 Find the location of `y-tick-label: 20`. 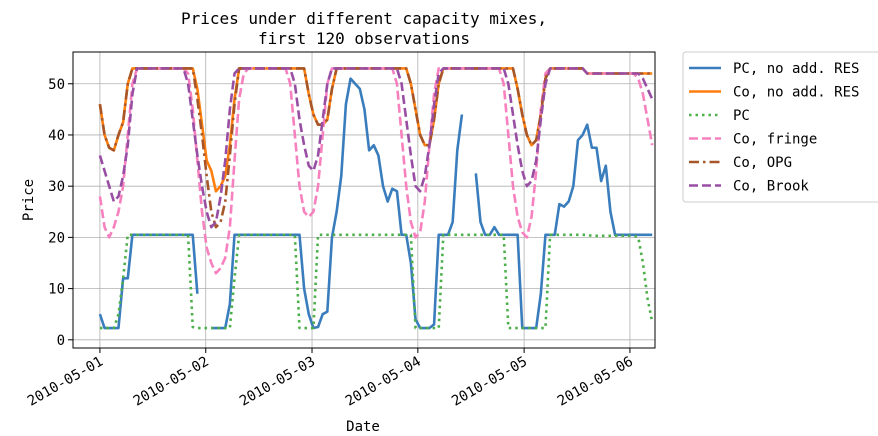

y-tick-label: 20 is located at coordinates (56, 238).